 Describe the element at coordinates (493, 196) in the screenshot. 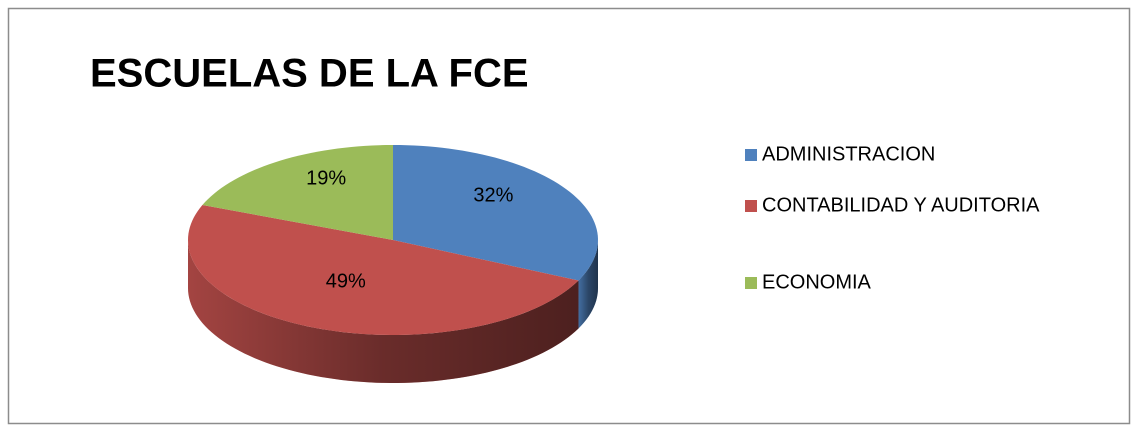

I see `data-label: 32%` at that location.